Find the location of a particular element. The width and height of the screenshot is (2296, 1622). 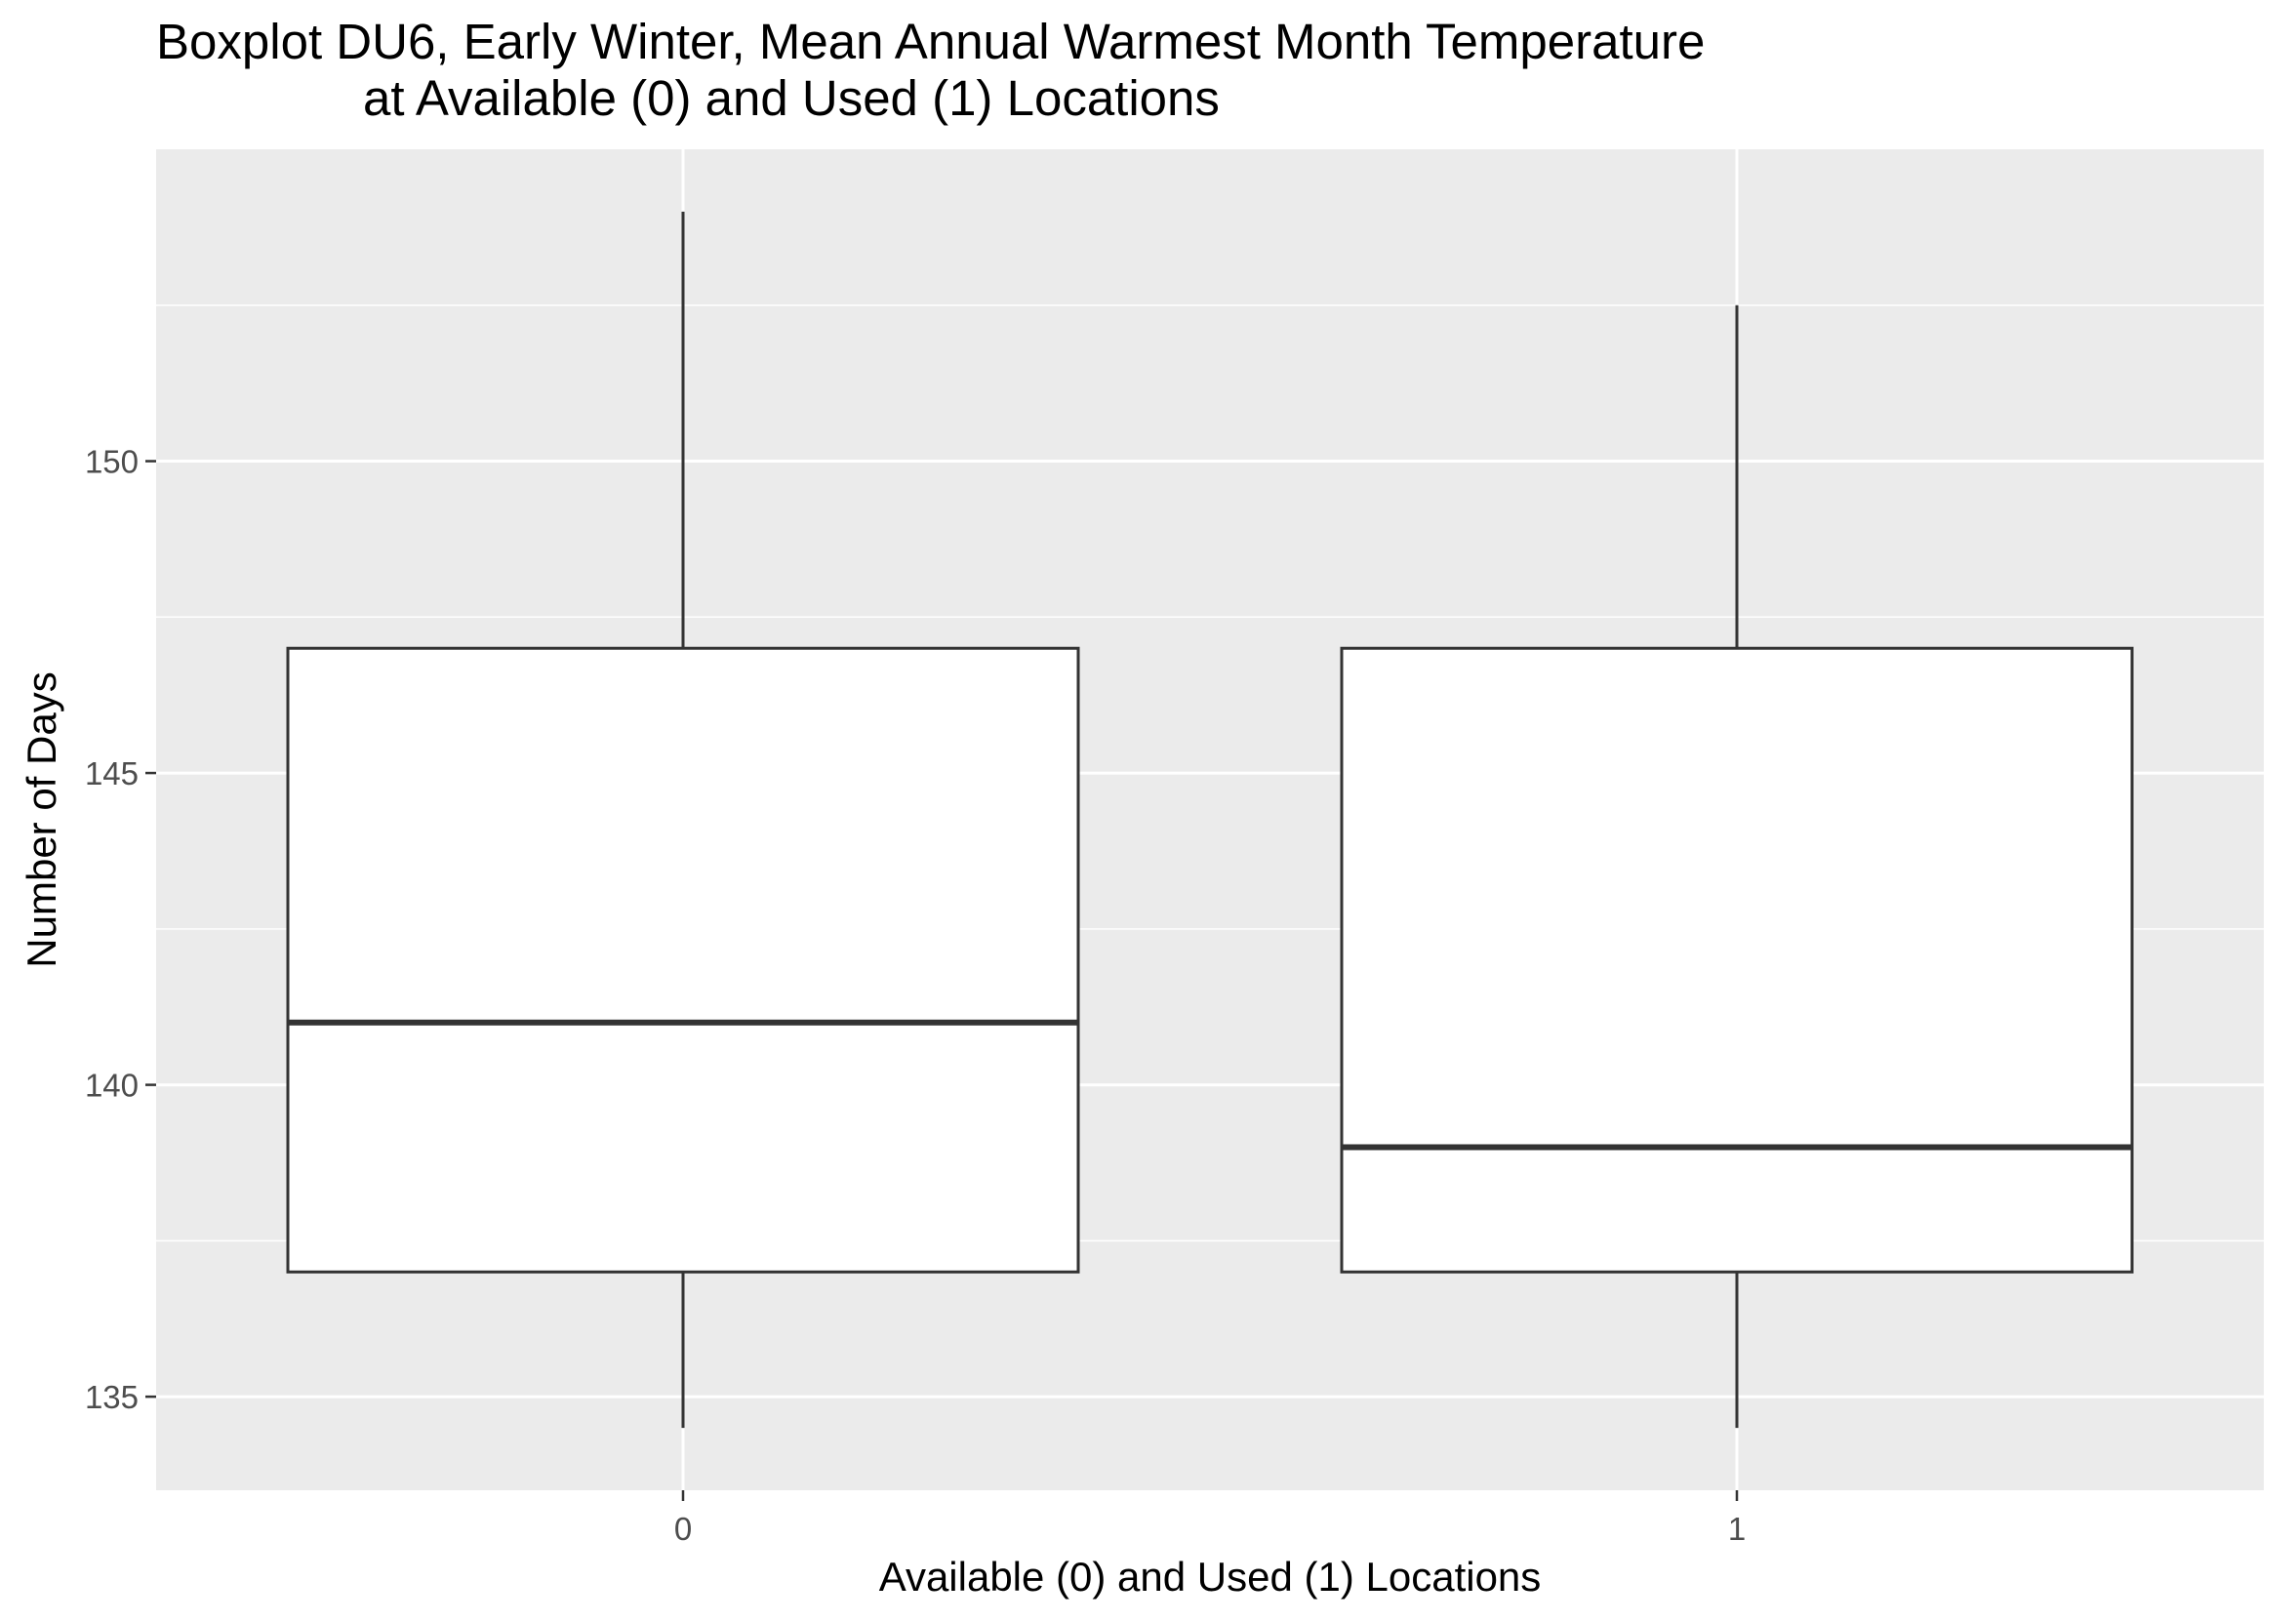

x-axis-title: Available (0) and Used (1) Locations is located at coordinates (1210, 1577).